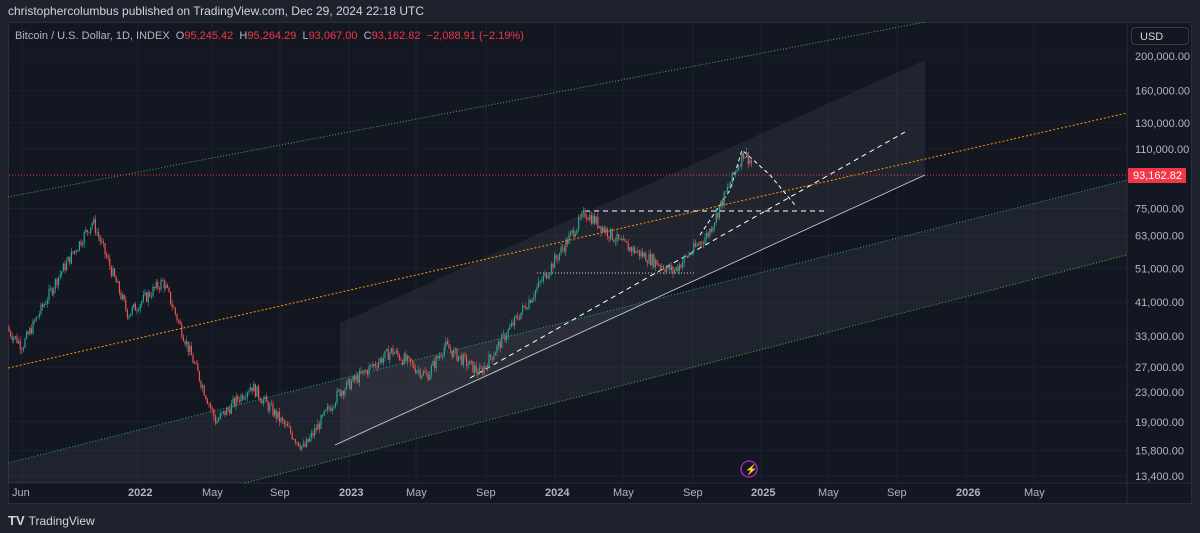  Describe the element at coordinates (693, 493) in the screenshot. I see `time-tick: Sep` at that location.